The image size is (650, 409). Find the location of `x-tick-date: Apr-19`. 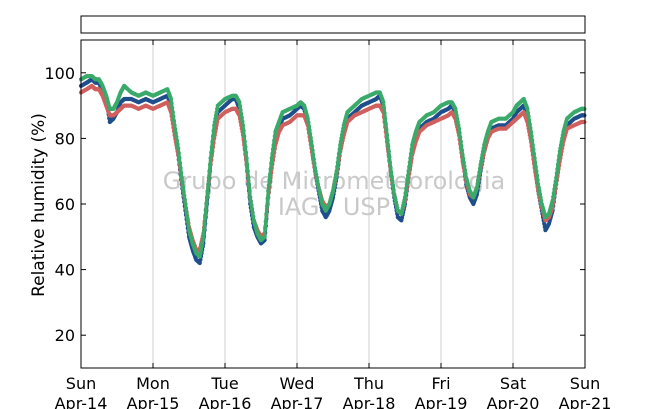

x-tick-date: Apr-19 is located at coordinates (441, 401).